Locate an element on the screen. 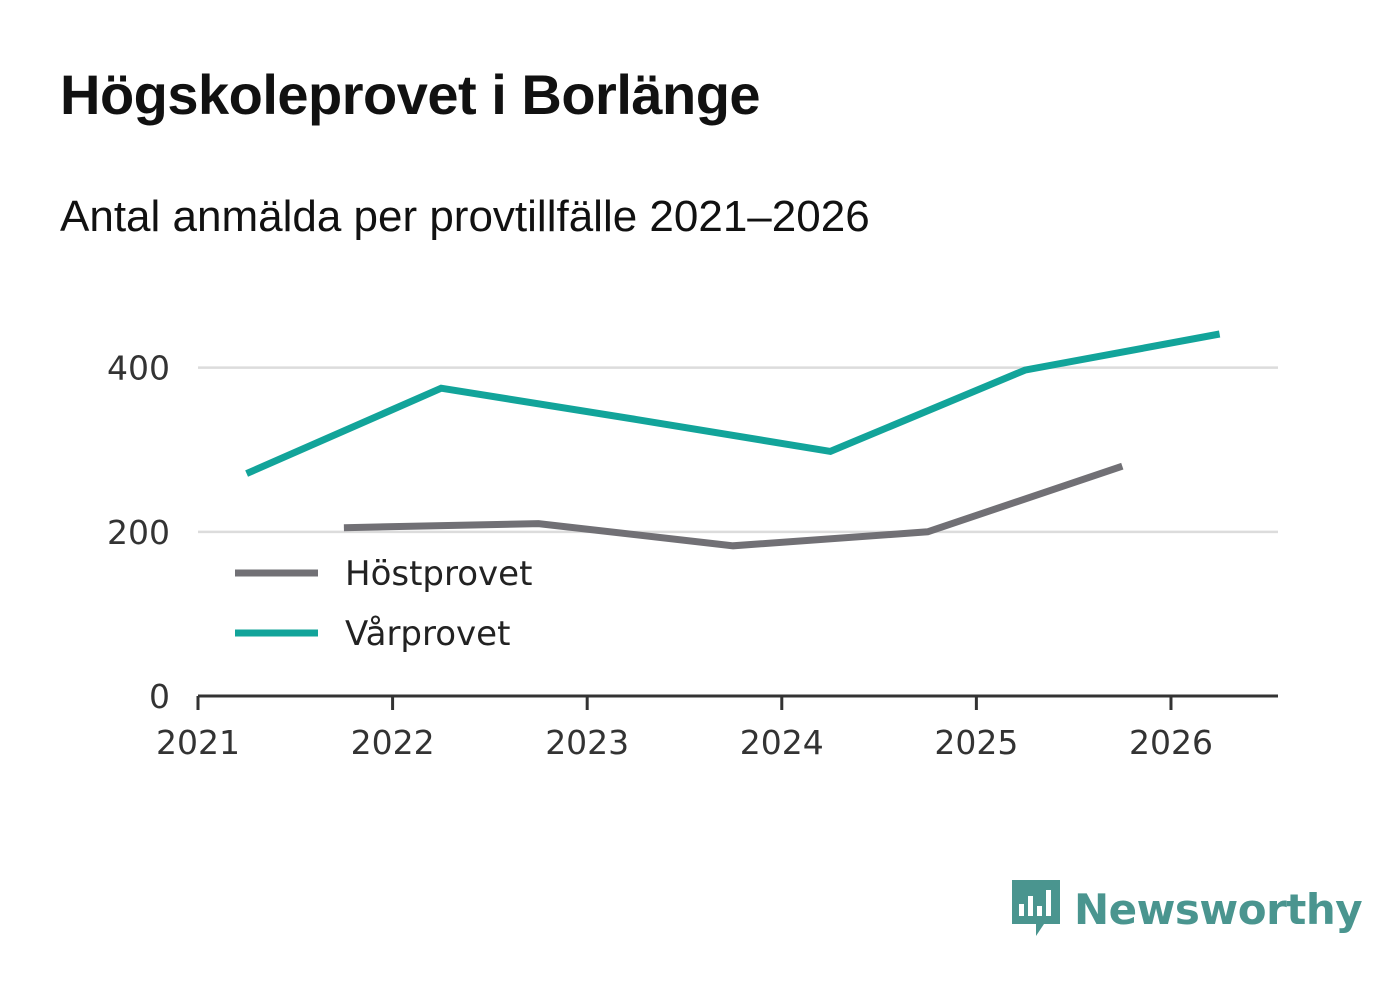 The height and width of the screenshot is (999, 1382). legend-label: Höstprovet is located at coordinates (438, 574).